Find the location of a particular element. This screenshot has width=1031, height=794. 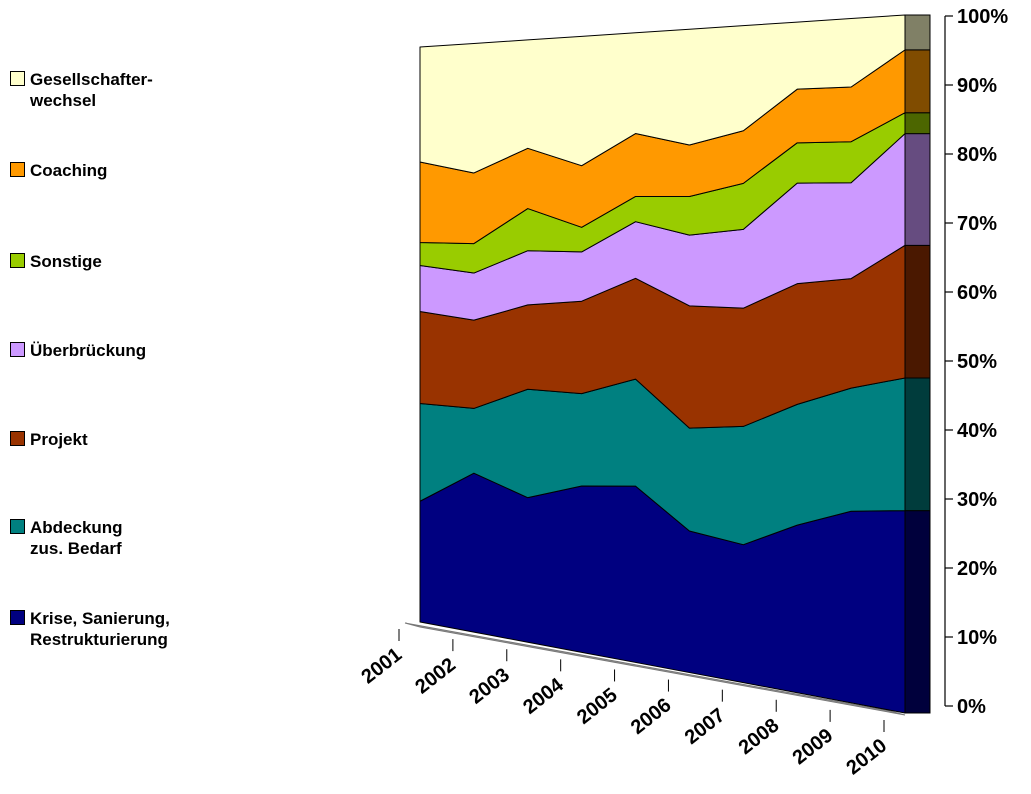

y-tick-label: 60% is located at coordinates (977, 293).